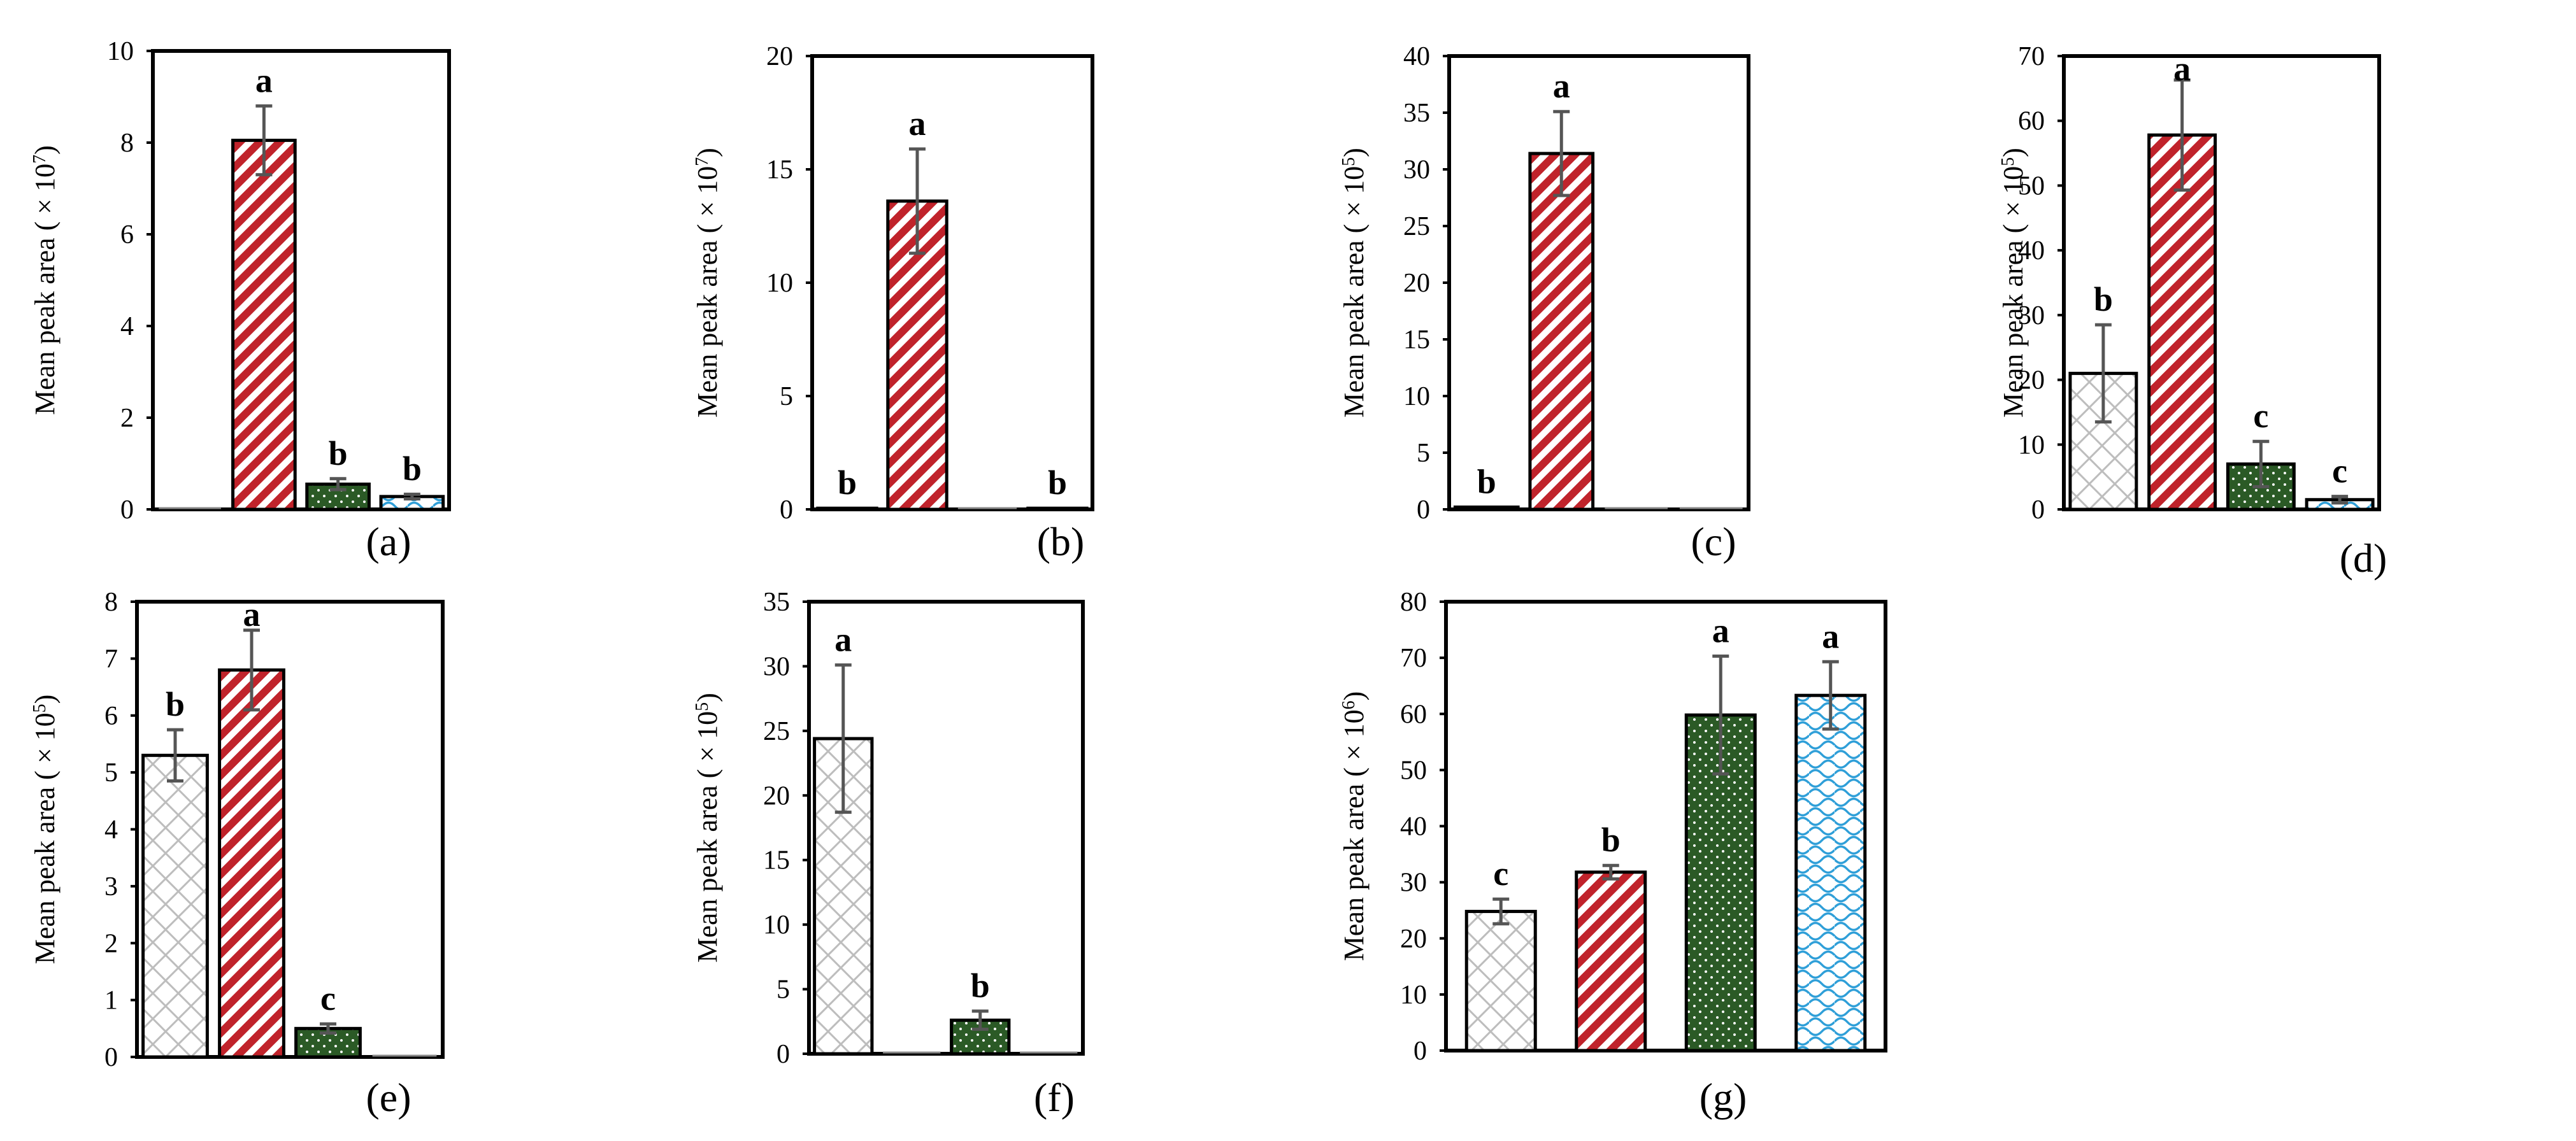  I want to click on y-tick-label: 7, so click(111, 659).